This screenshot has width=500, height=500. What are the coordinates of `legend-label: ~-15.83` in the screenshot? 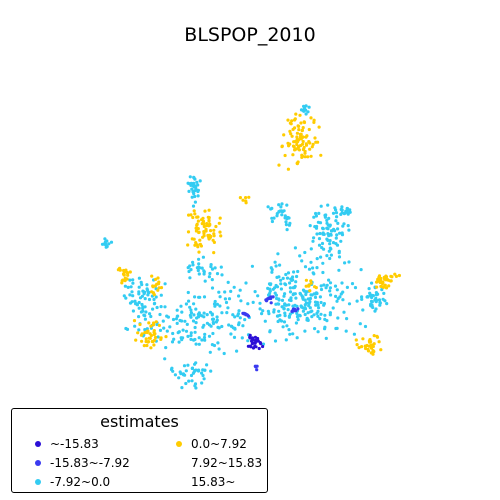 It's located at (74, 444).